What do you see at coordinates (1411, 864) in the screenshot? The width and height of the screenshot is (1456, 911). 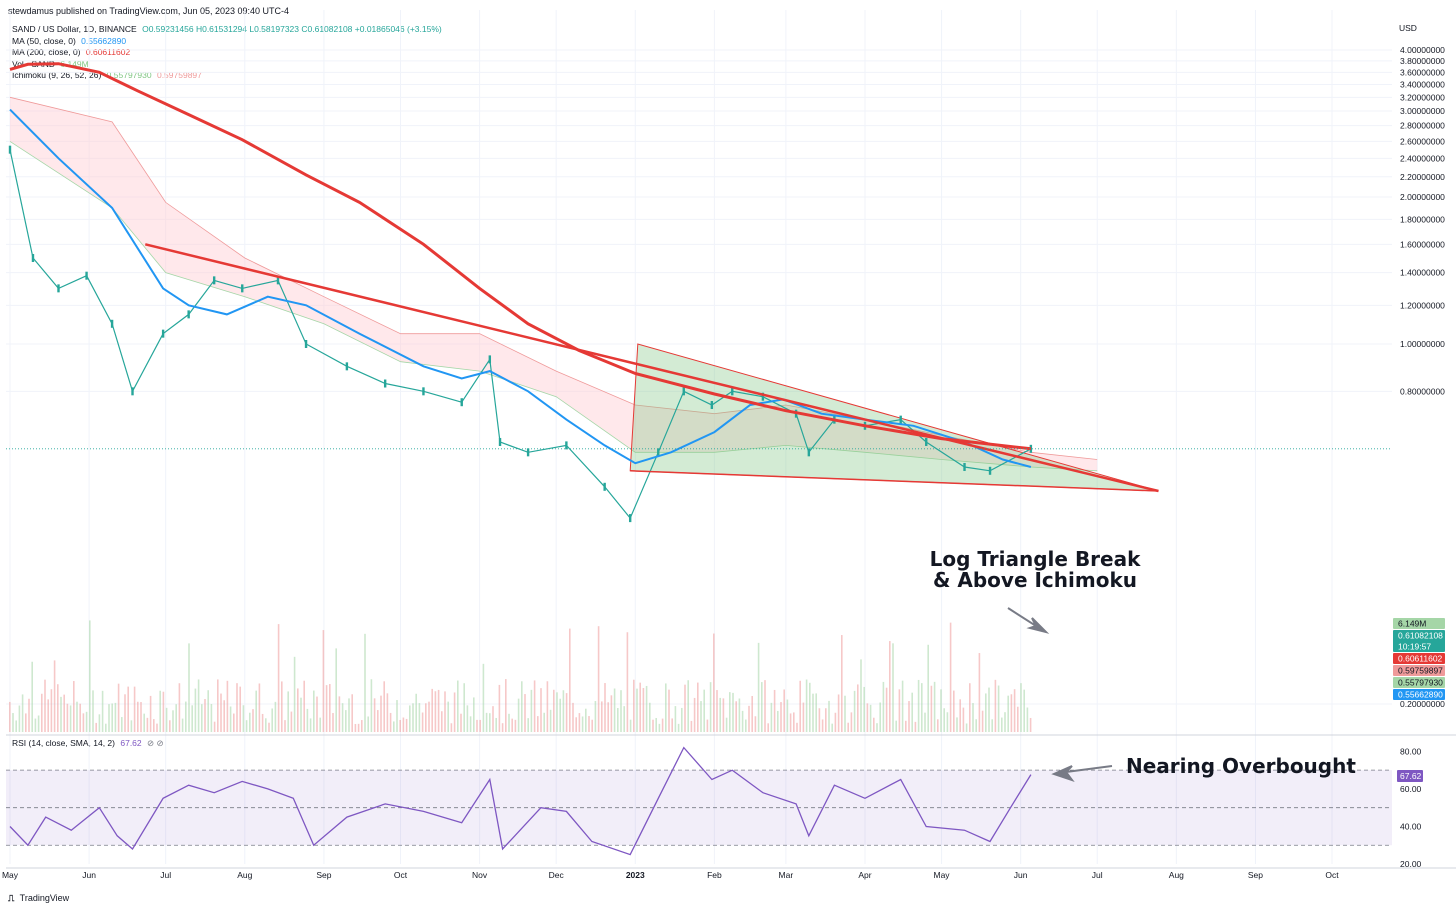 I see `rsi-tick-label: 20.00` at bounding box center [1411, 864].